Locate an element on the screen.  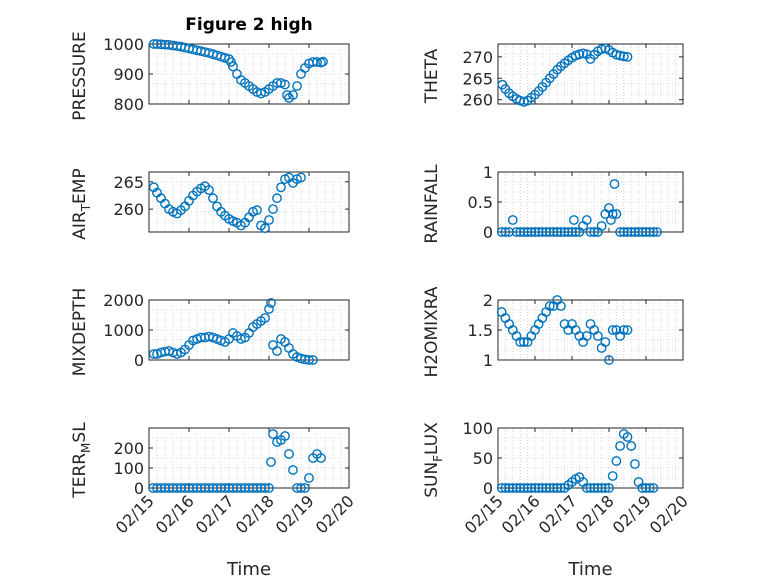
y-tick-label: 900 is located at coordinates (128, 74).